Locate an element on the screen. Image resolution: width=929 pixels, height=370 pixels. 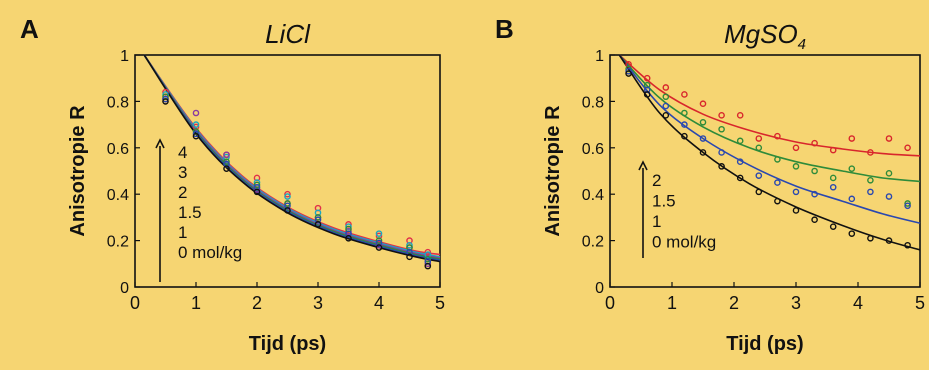
chart-title-subscript: 4 is located at coordinates (802, 44).